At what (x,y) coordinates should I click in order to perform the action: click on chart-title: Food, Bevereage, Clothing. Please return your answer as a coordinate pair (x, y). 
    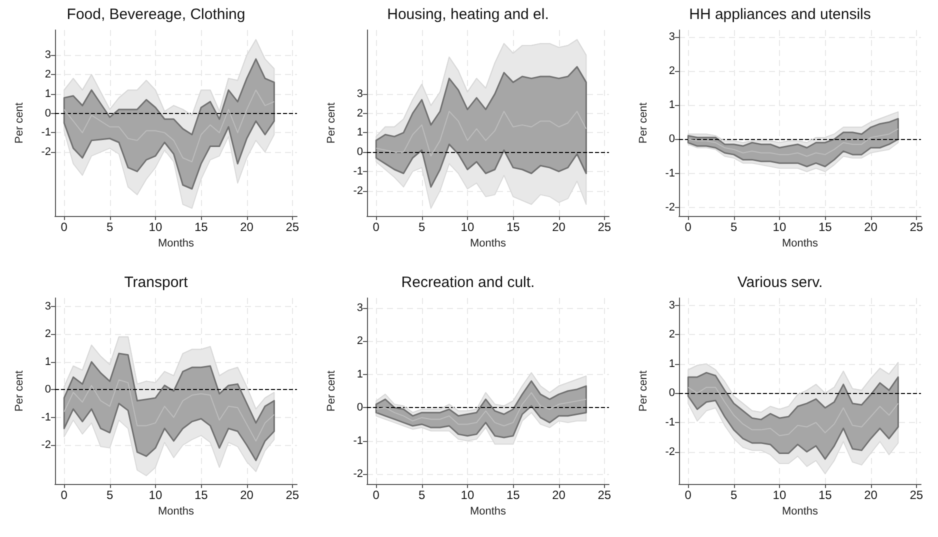
    Looking at the image, I should click on (156, 14).